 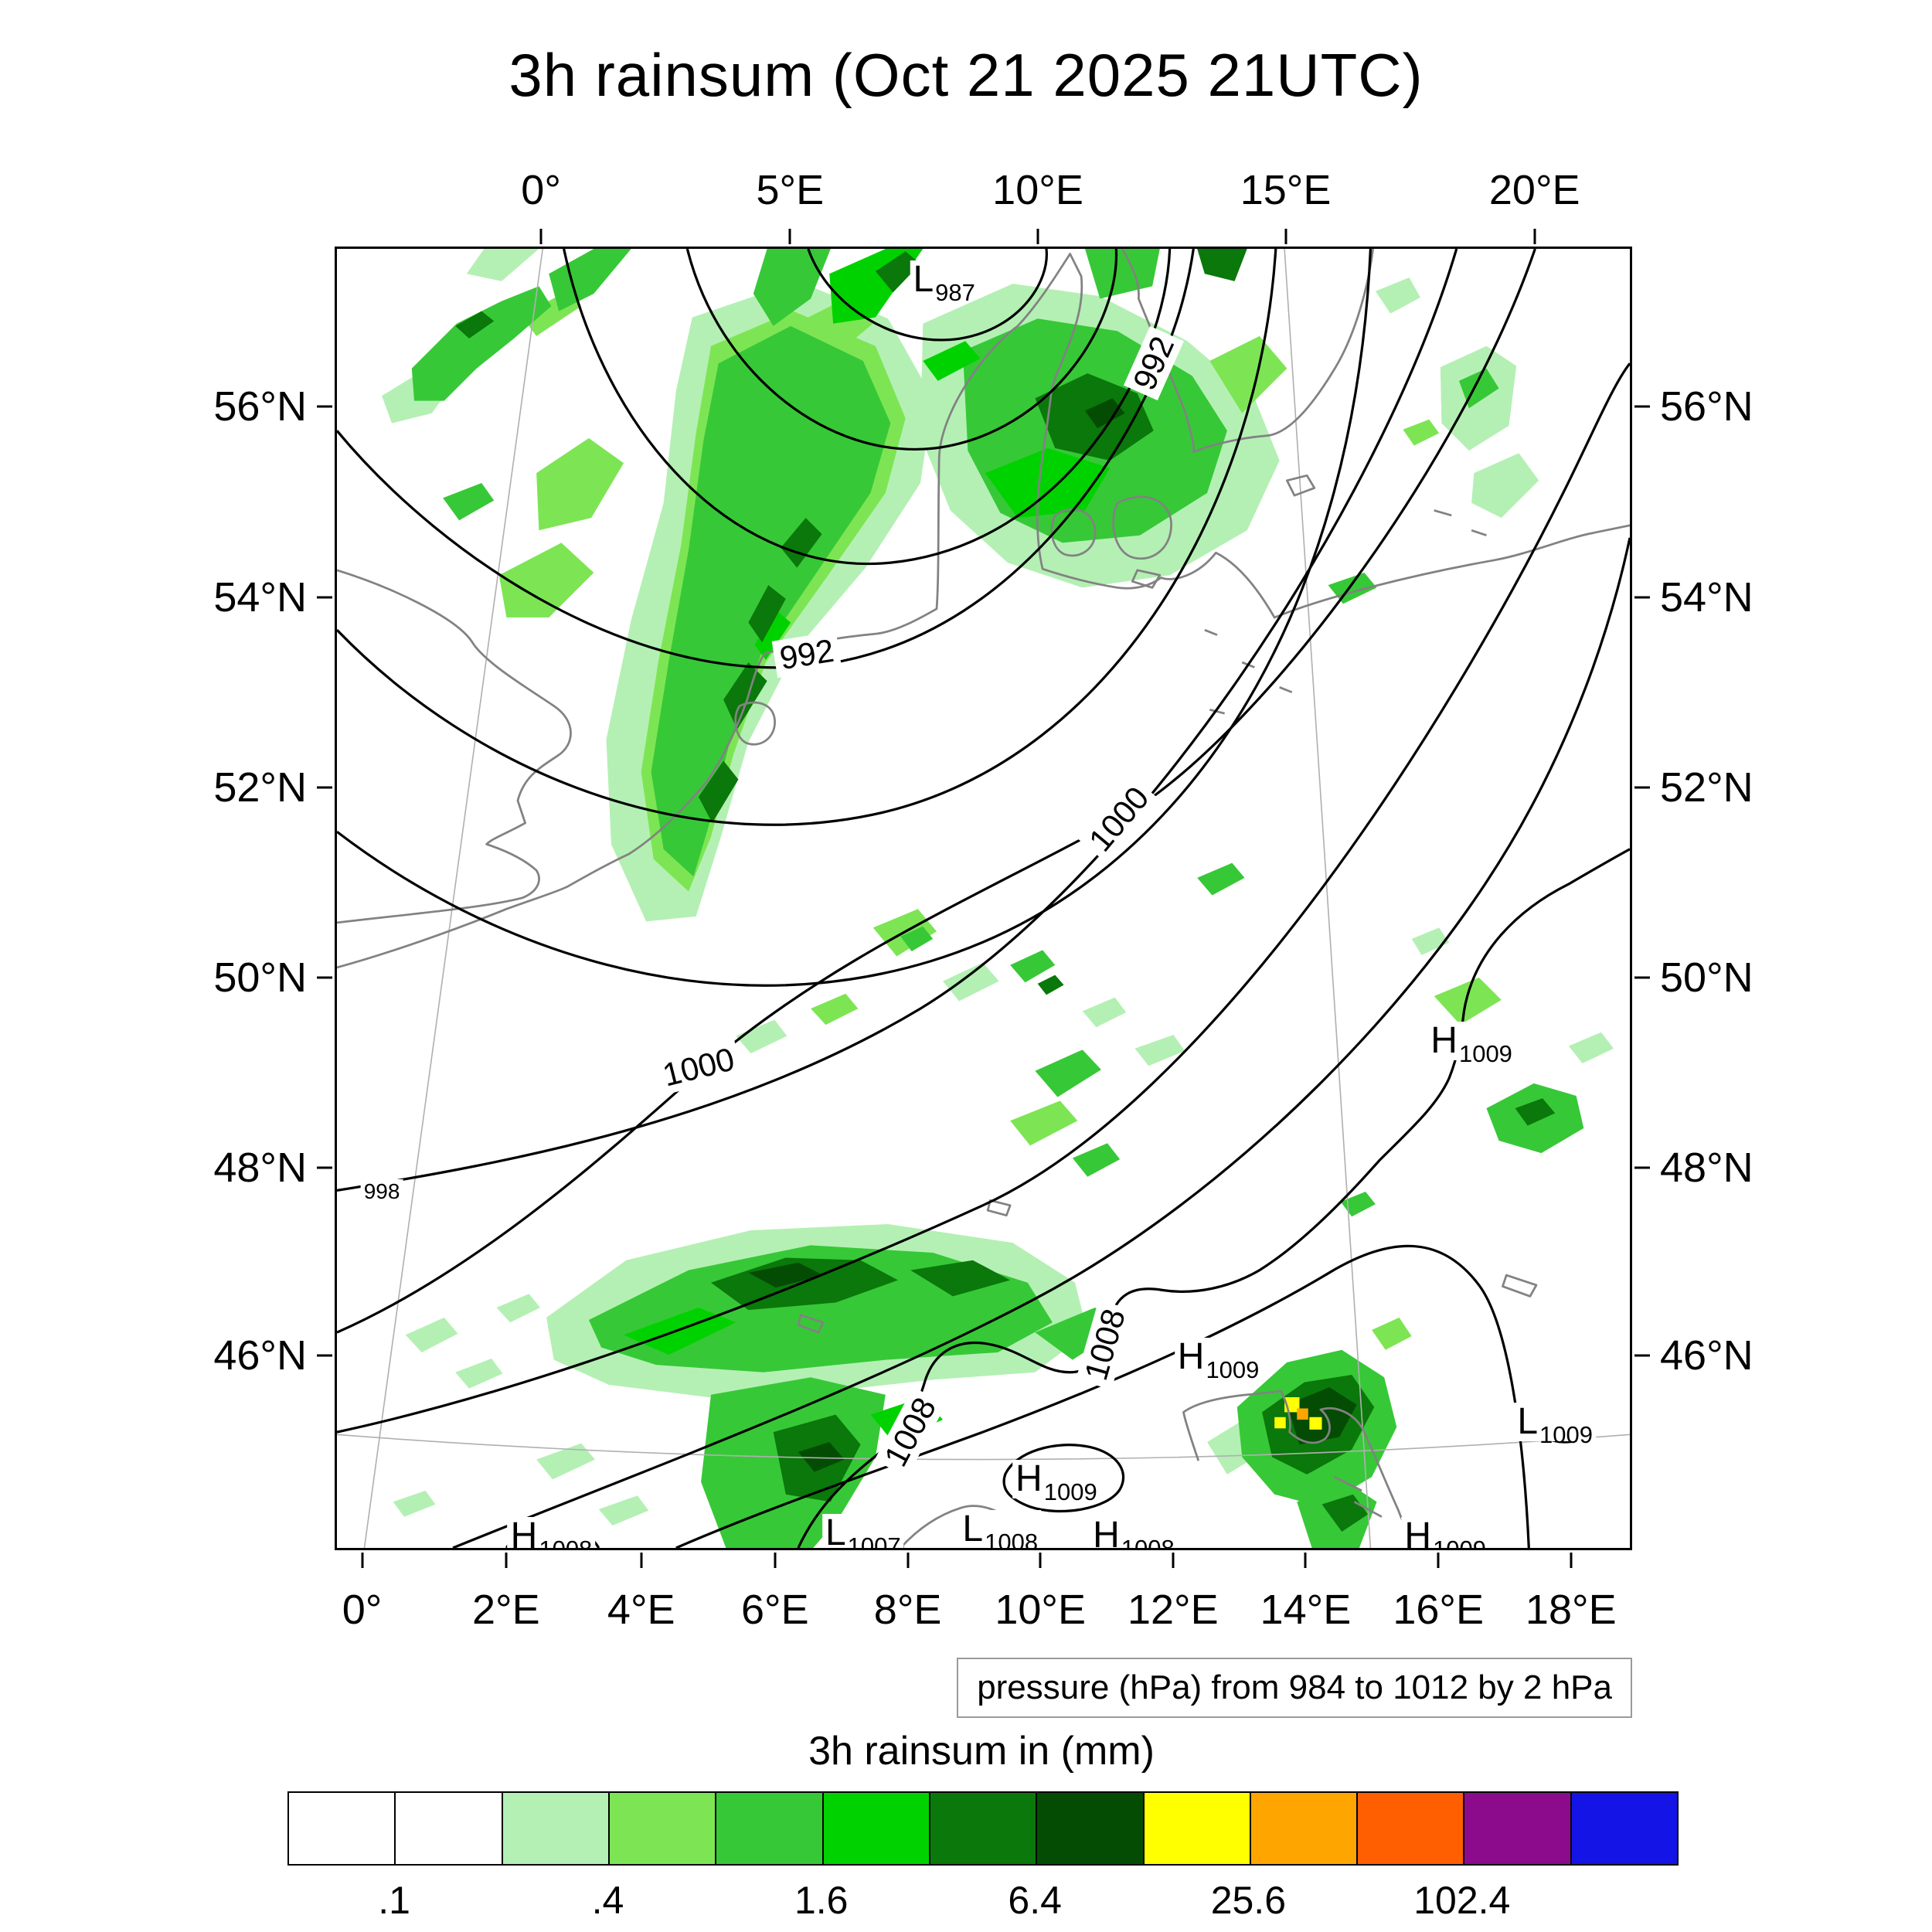 I want to click on coastline-island, so click(x=1147, y=579).